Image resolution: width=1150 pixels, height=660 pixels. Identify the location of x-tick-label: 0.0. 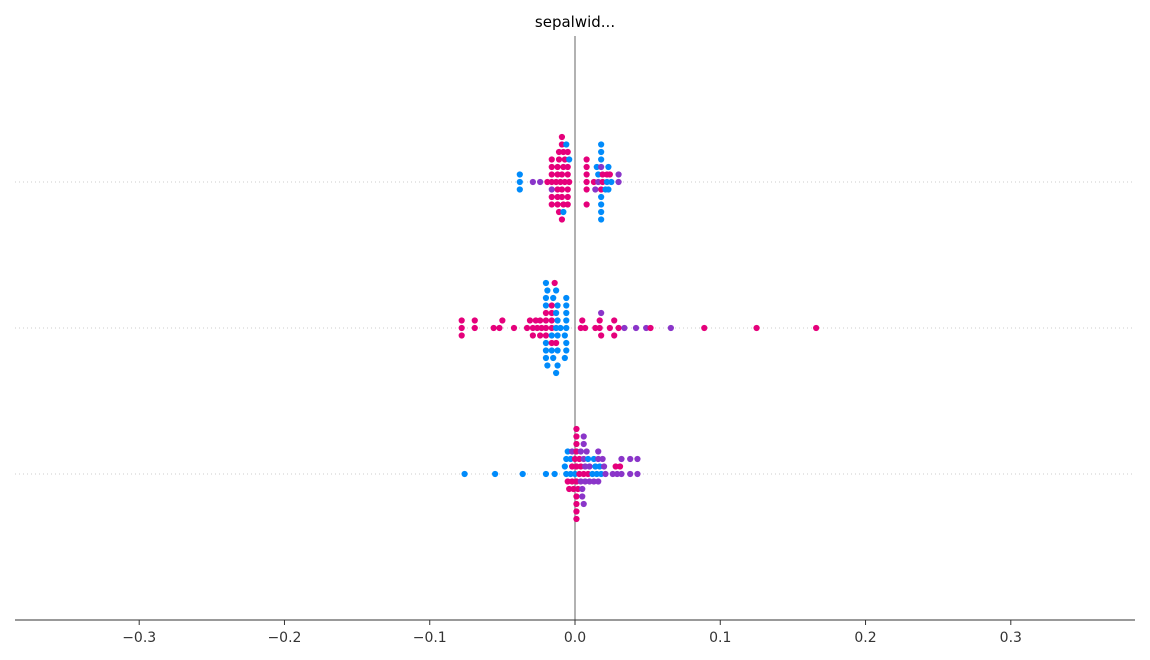
(575, 638).